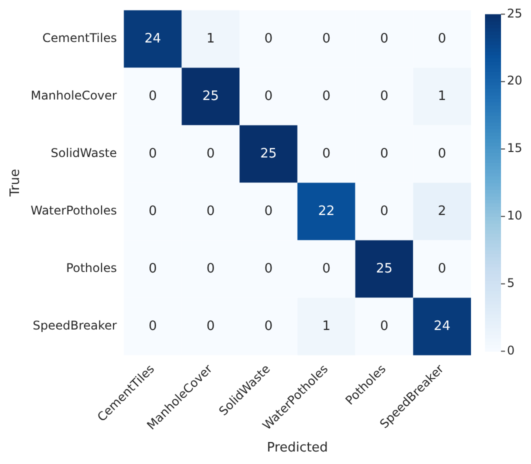  I want to click on data-label: 2, so click(442, 211).